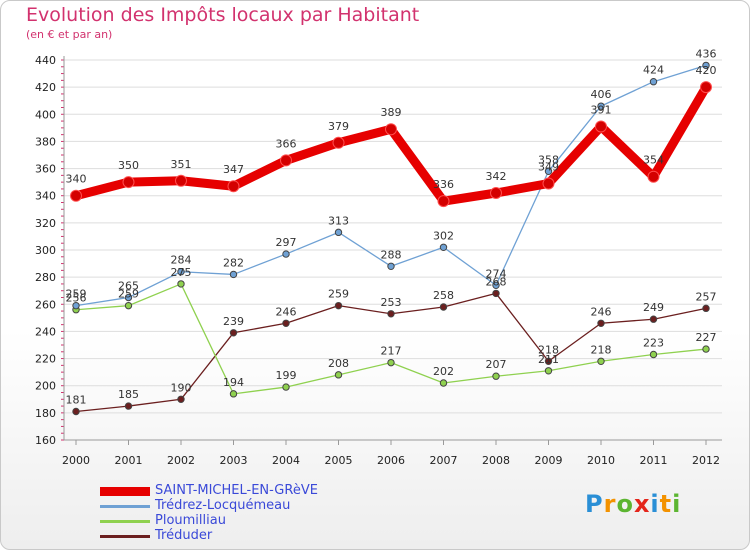 Image resolution: width=750 pixels, height=550 pixels. What do you see at coordinates (391, 112) in the screenshot?
I see `data-label: 389` at bounding box center [391, 112].